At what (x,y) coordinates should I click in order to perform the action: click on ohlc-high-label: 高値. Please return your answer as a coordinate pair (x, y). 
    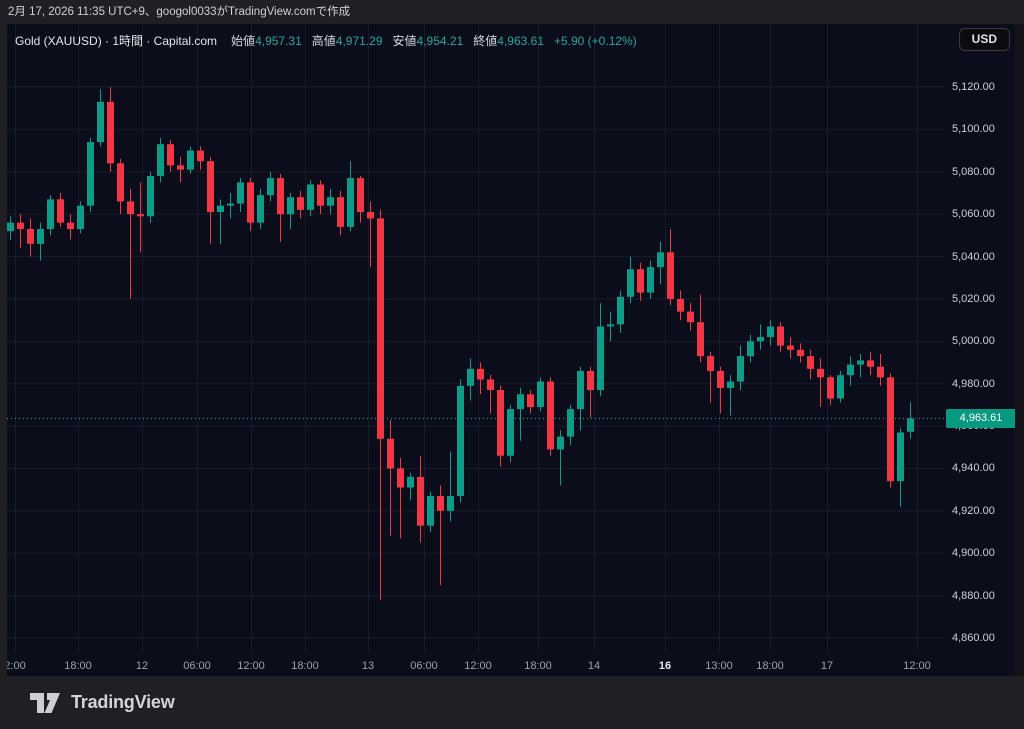
    Looking at the image, I should click on (323, 41).